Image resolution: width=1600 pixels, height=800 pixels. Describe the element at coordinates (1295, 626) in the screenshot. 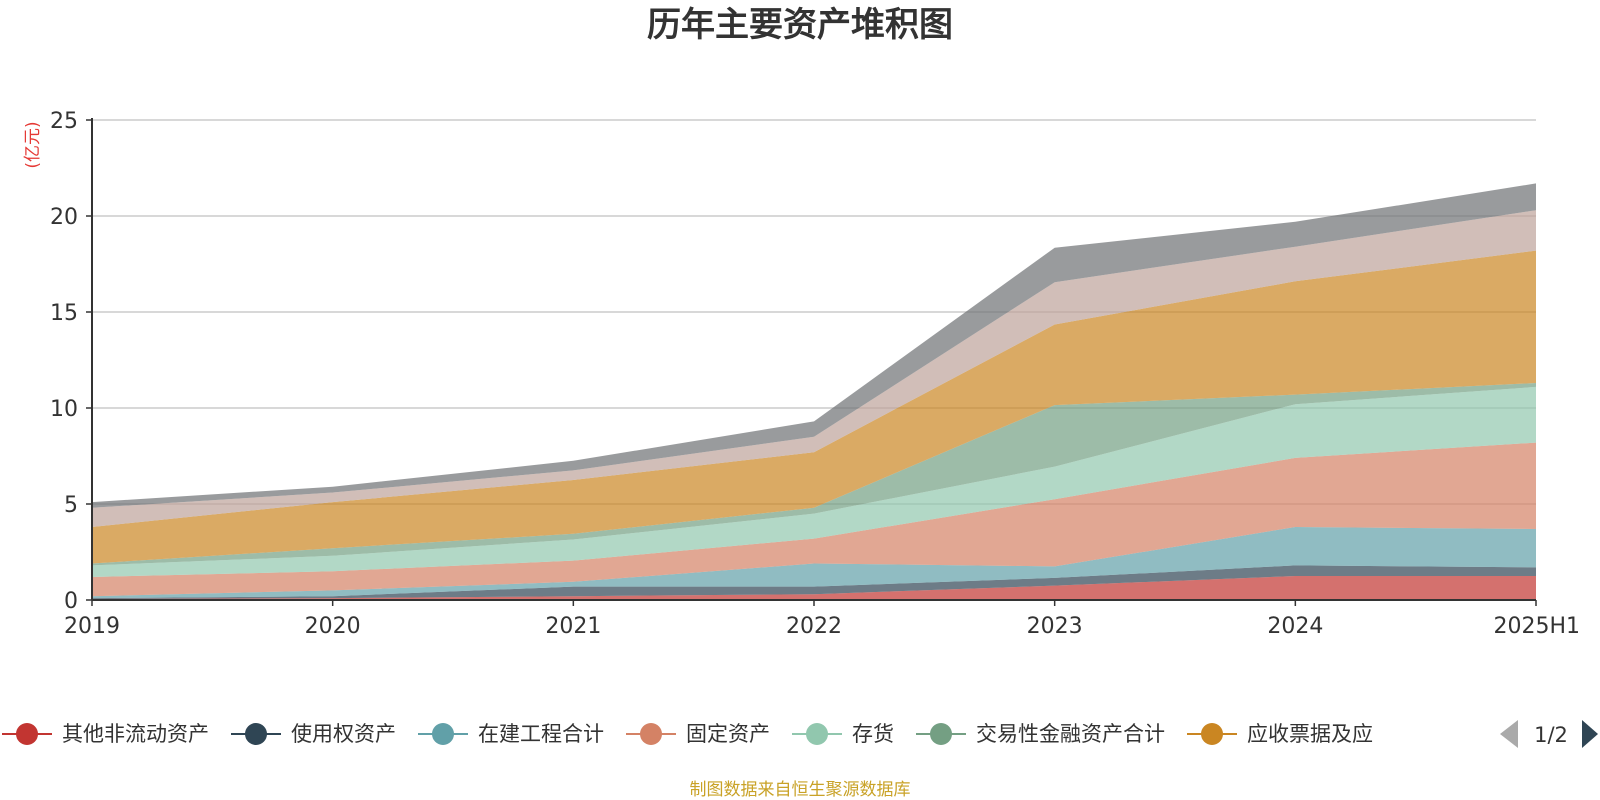

I see `x-tick-label: 2024` at that location.